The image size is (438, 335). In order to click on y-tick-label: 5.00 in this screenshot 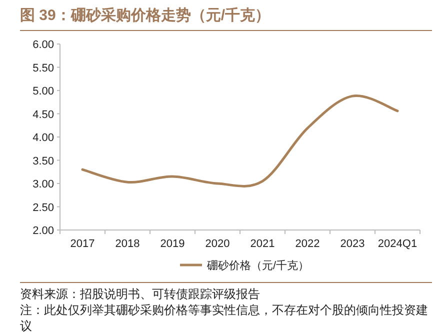, I will do `click(43, 92)`.